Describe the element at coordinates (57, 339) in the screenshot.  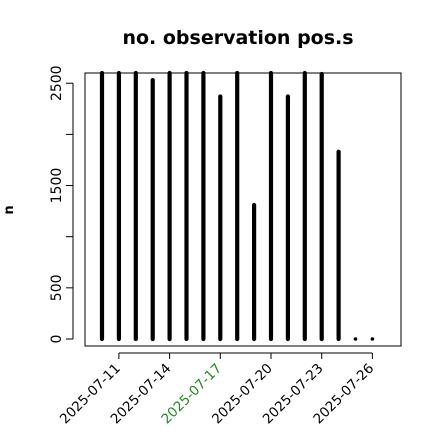
I see `y-tick-label: 0` at that location.